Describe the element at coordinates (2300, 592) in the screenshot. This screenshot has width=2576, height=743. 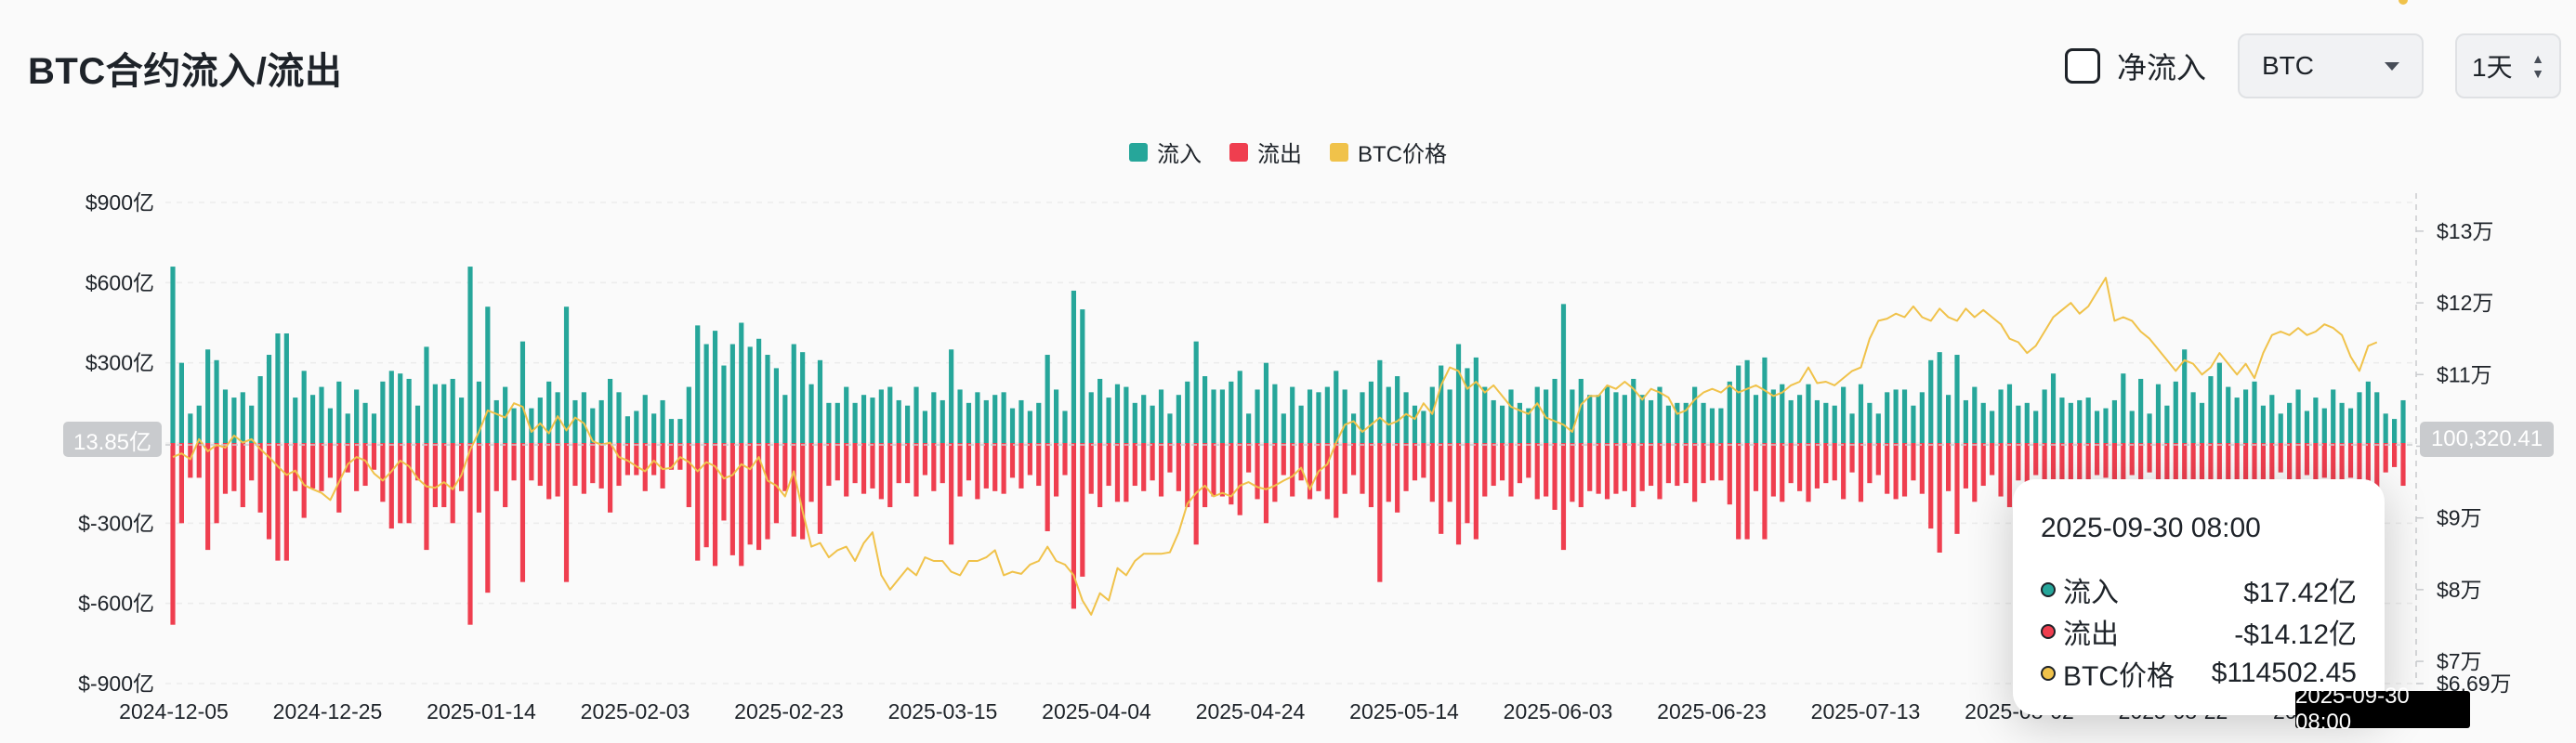
I see `tooltip-value: $17.42亿` at that location.